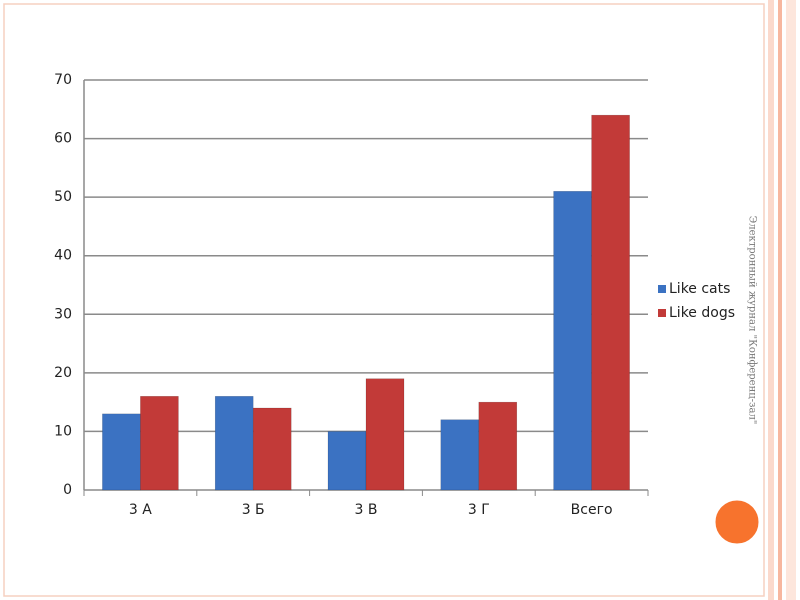 The image size is (800, 600). Describe the element at coordinates (752, 320) in the screenshot. I see `side-text: Электронный журнал "Конференц-зал"` at that location.